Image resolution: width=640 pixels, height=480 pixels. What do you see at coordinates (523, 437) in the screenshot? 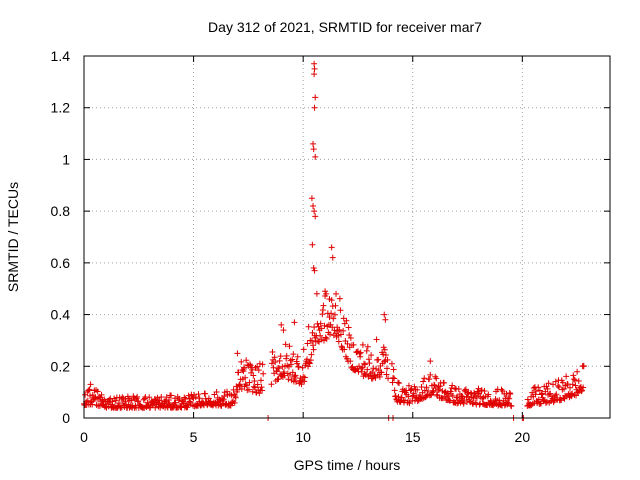
I see `x-tick-label: 20` at bounding box center [523, 437].